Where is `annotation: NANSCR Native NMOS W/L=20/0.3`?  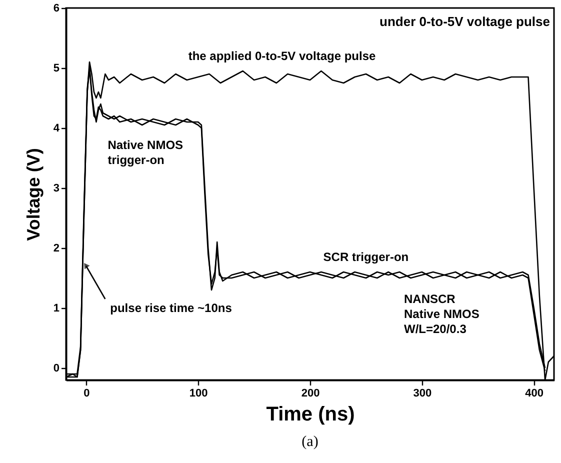 annotation: NANSCR Native NMOS W/L=20/0.3 is located at coordinates (442, 314).